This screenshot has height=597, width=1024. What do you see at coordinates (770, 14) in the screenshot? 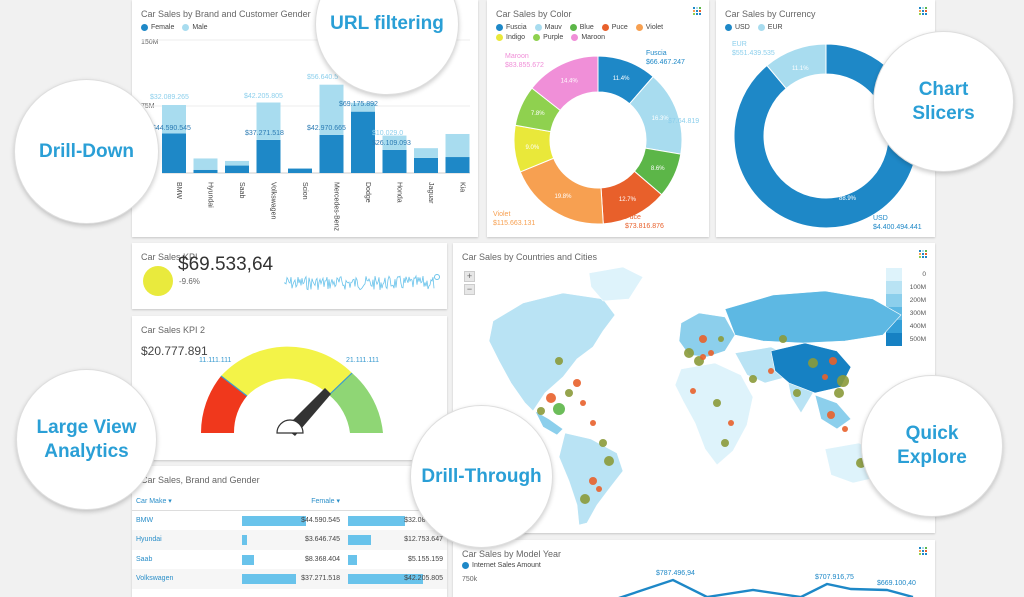
I see `currency-title: Car Sales by Currency` at bounding box center [770, 14].